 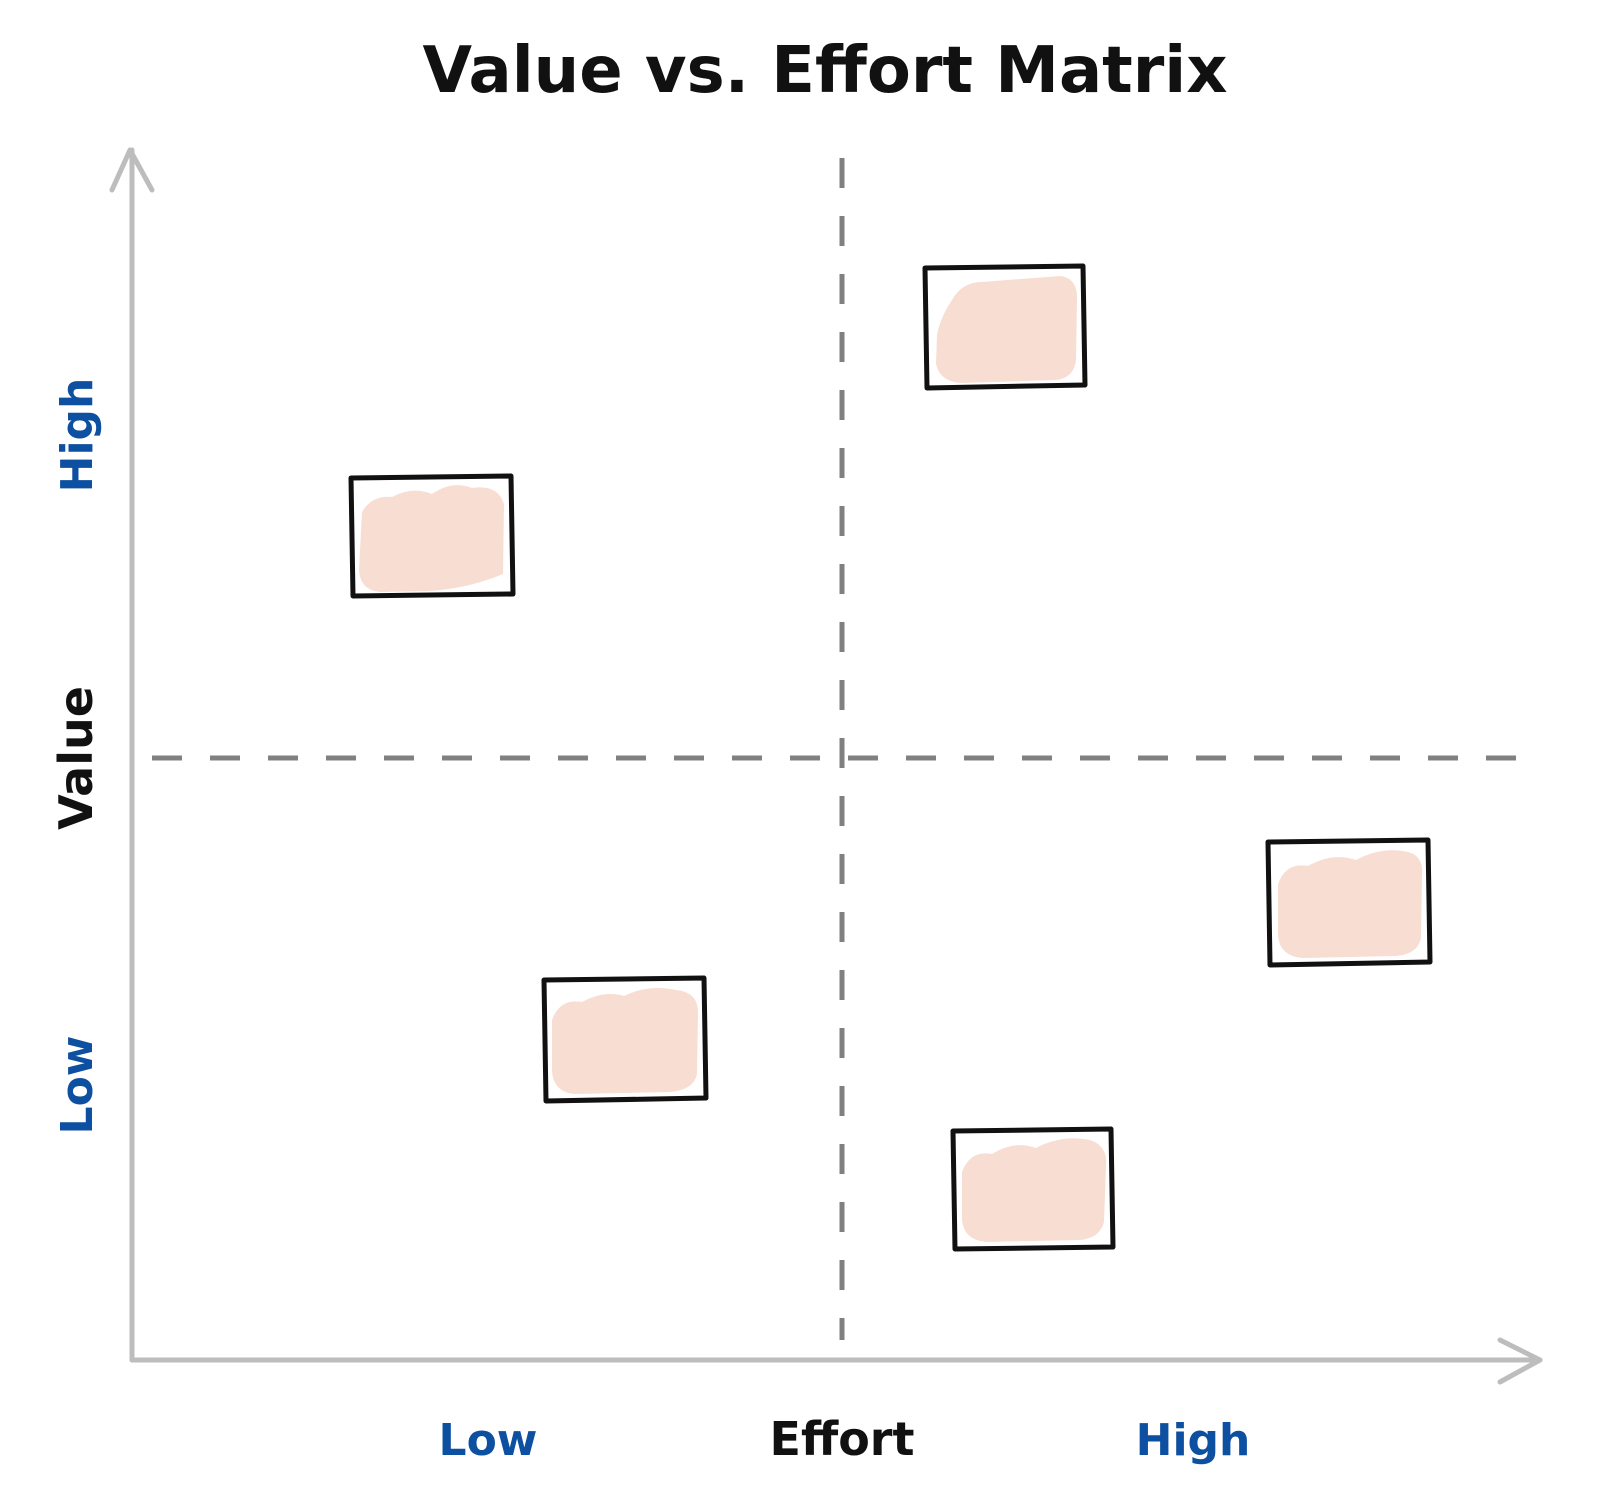 What do you see at coordinates (824, 71) in the screenshot?
I see `matrix-title: Value vs. Effort Matrix` at bounding box center [824, 71].